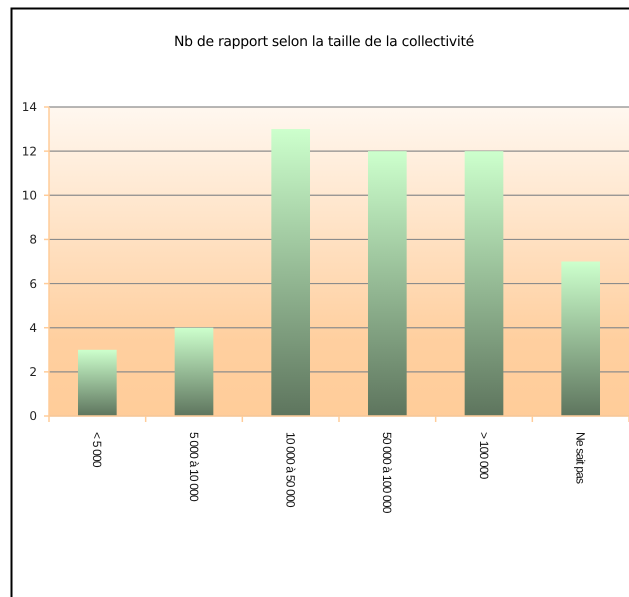 This screenshot has width=629, height=597. I want to click on y-tick-label: 6, so click(33, 283).